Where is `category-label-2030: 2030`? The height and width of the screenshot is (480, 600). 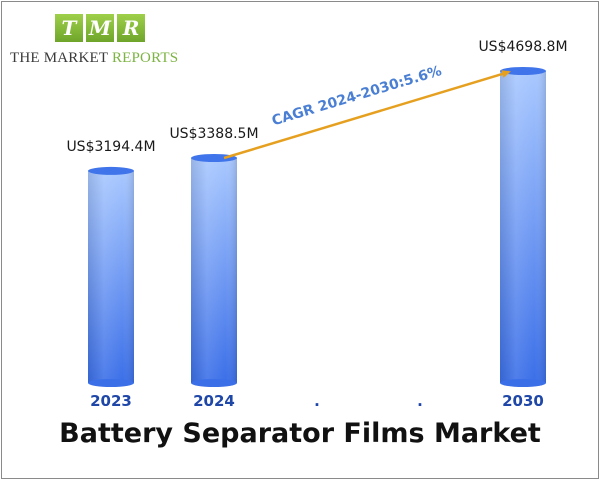 category-label-2030: 2030 is located at coordinates (523, 401).